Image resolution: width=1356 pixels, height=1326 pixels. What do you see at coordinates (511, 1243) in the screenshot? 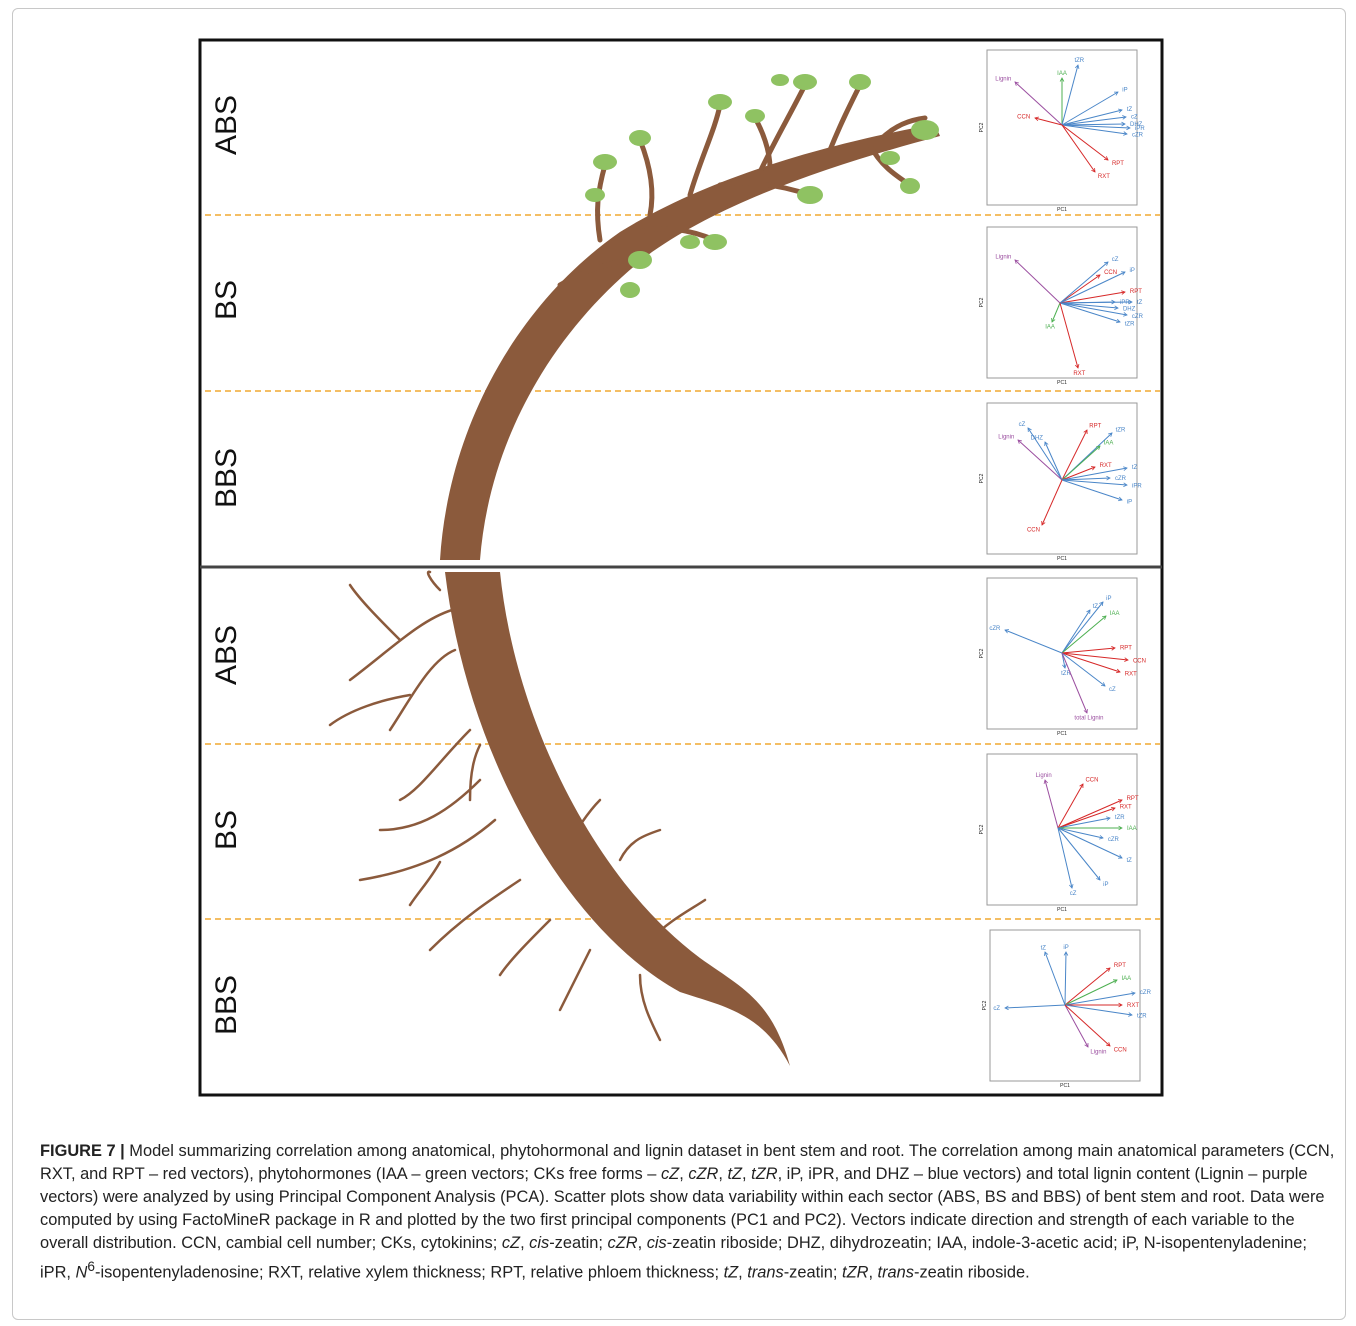
I see `caption-text: cZ` at bounding box center [511, 1243].